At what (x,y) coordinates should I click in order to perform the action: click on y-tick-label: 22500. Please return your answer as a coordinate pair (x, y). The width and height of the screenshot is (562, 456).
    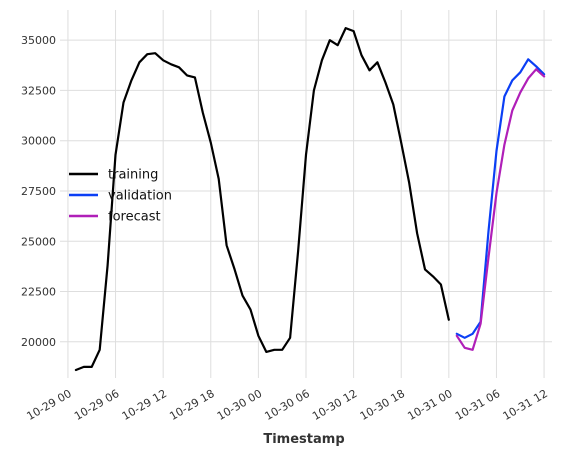
    Looking at the image, I should click on (38, 292).